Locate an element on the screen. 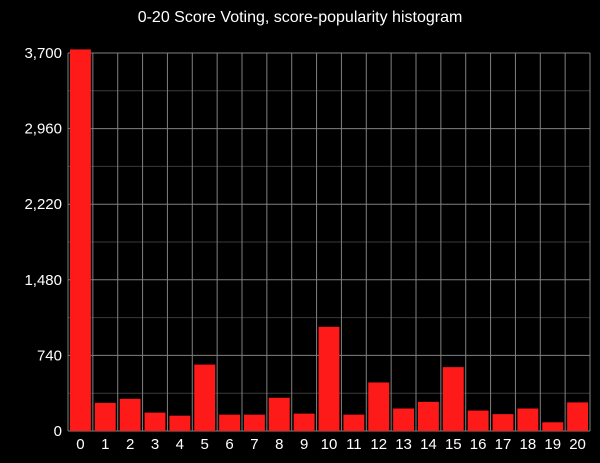 This screenshot has height=463, width=600. x-tick-label: 2 is located at coordinates (130, 444).